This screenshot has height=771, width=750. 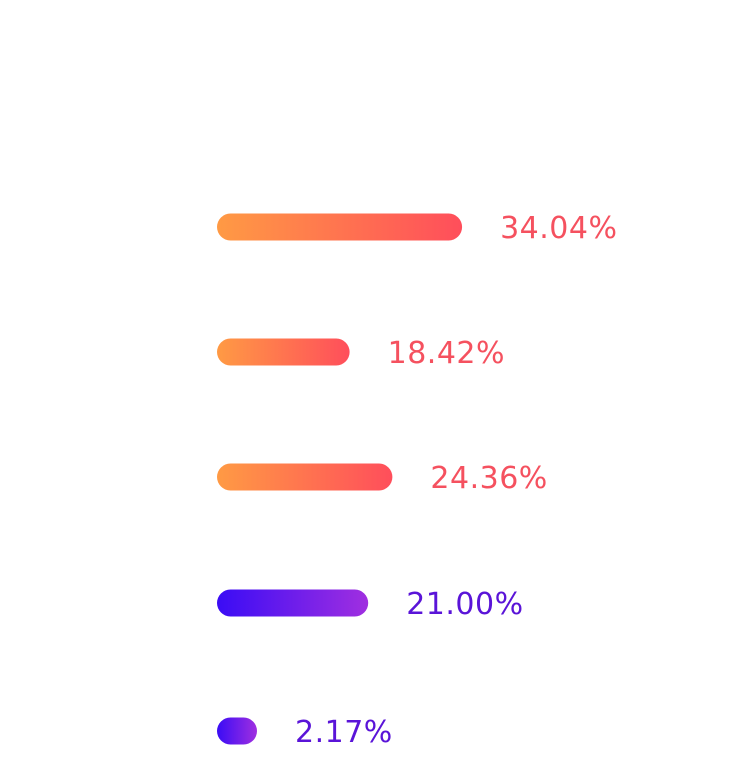 I want to click on bar-value-label-2: 18.42%, so click(x=446, y=353).